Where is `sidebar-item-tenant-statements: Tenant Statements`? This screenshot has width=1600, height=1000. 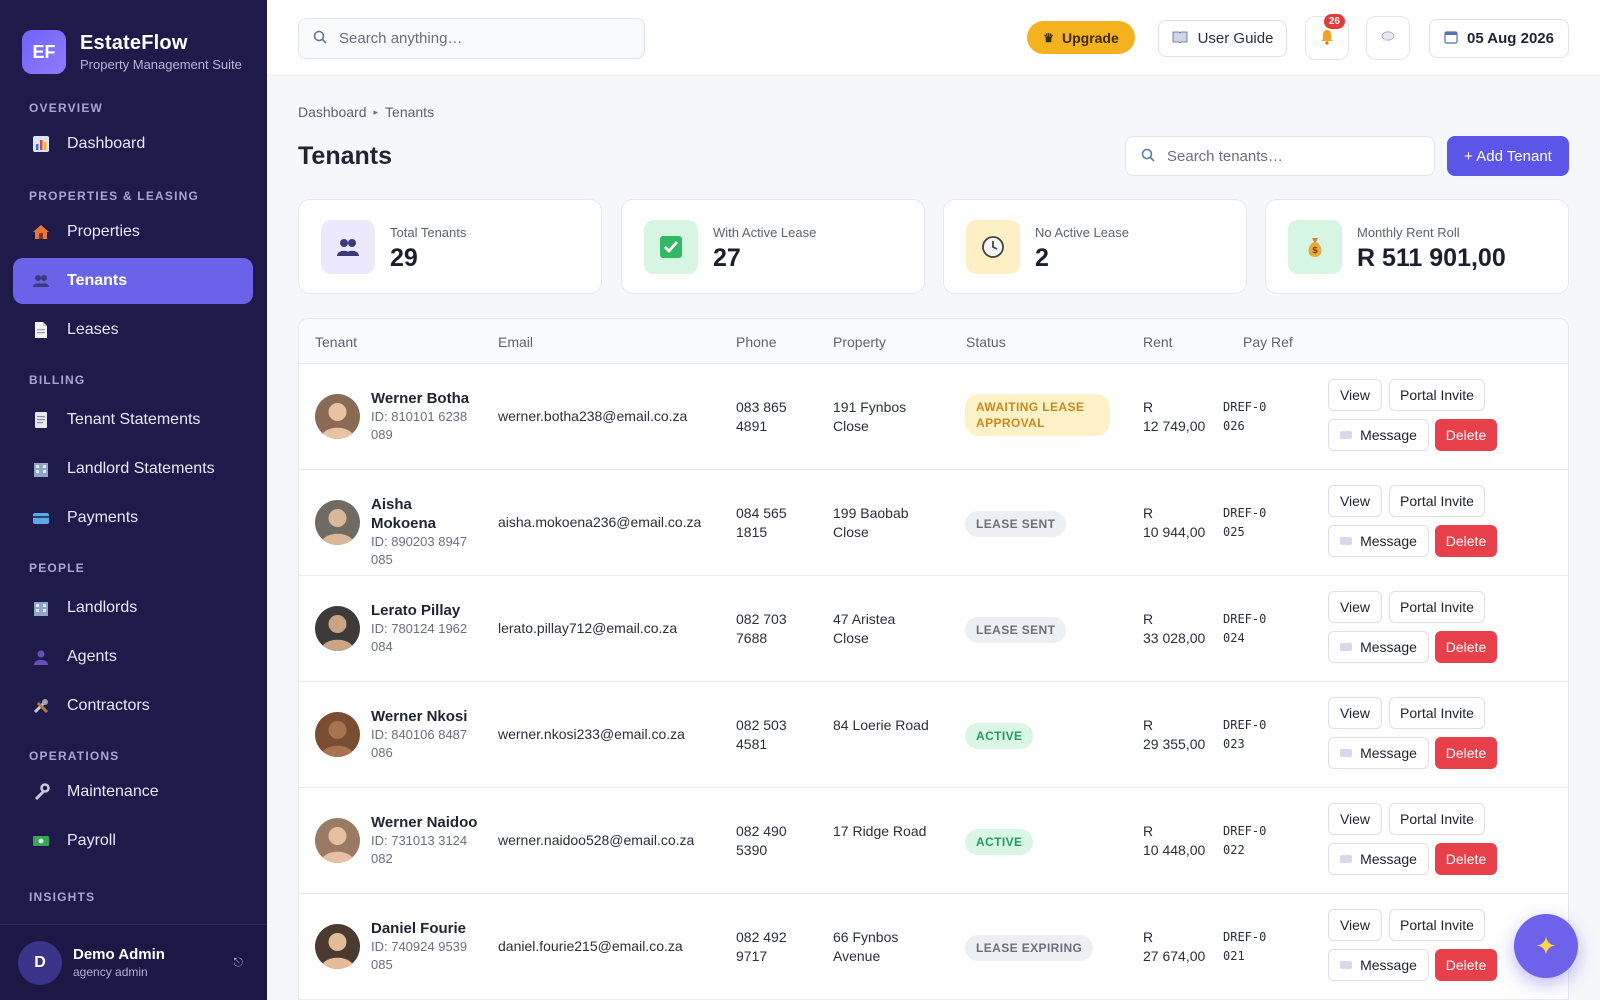
sidebar-item-tenant-statements: Tenant Statements is located at coordinates (133, 420).